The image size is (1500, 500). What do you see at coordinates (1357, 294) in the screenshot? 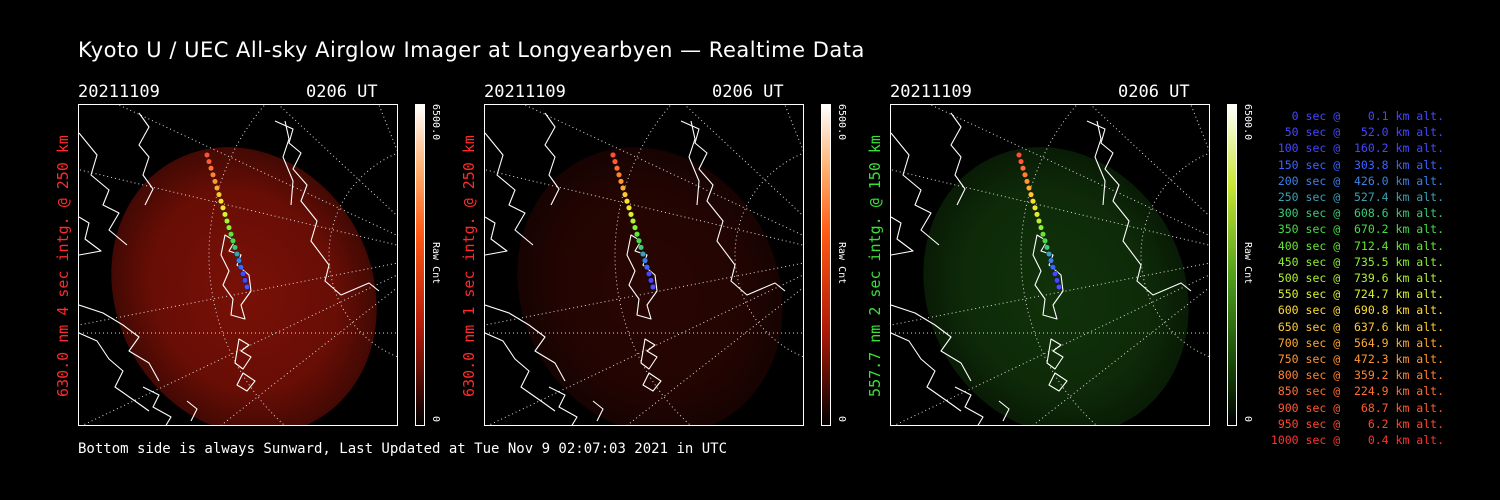
I see `legend-row: 550 sec @ 724.7 km alt.` at bounding box center [1357, 294].